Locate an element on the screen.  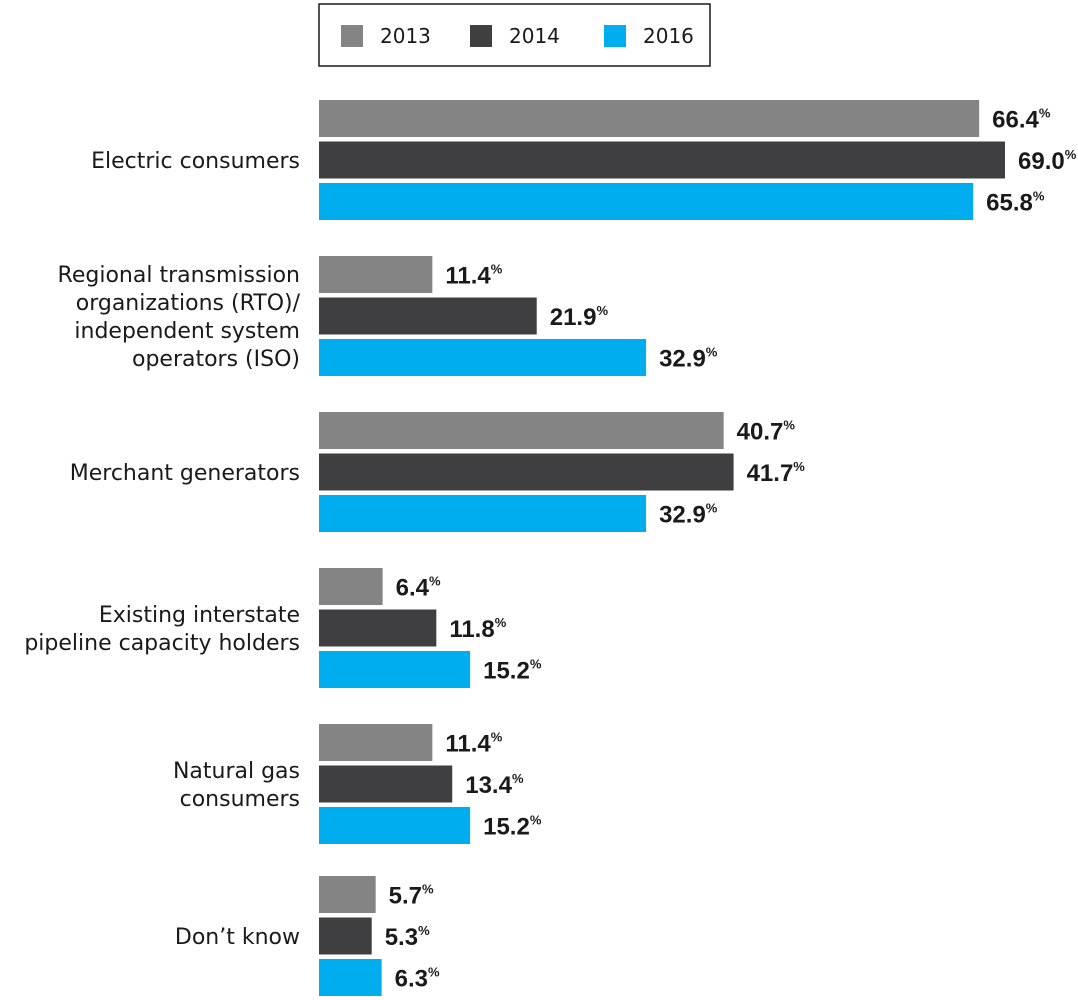
legend: 2013 2014 2016 is located at coordinates (514, 35).